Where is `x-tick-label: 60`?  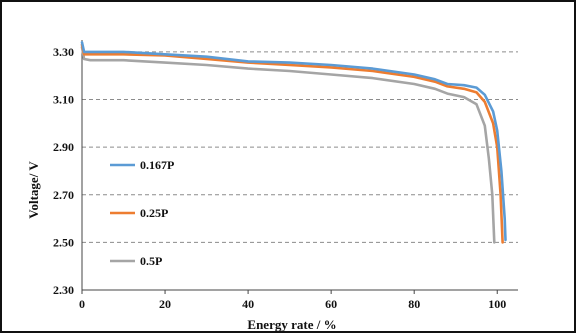
x-tick-label: 60 is located at coordinates (331, 304).